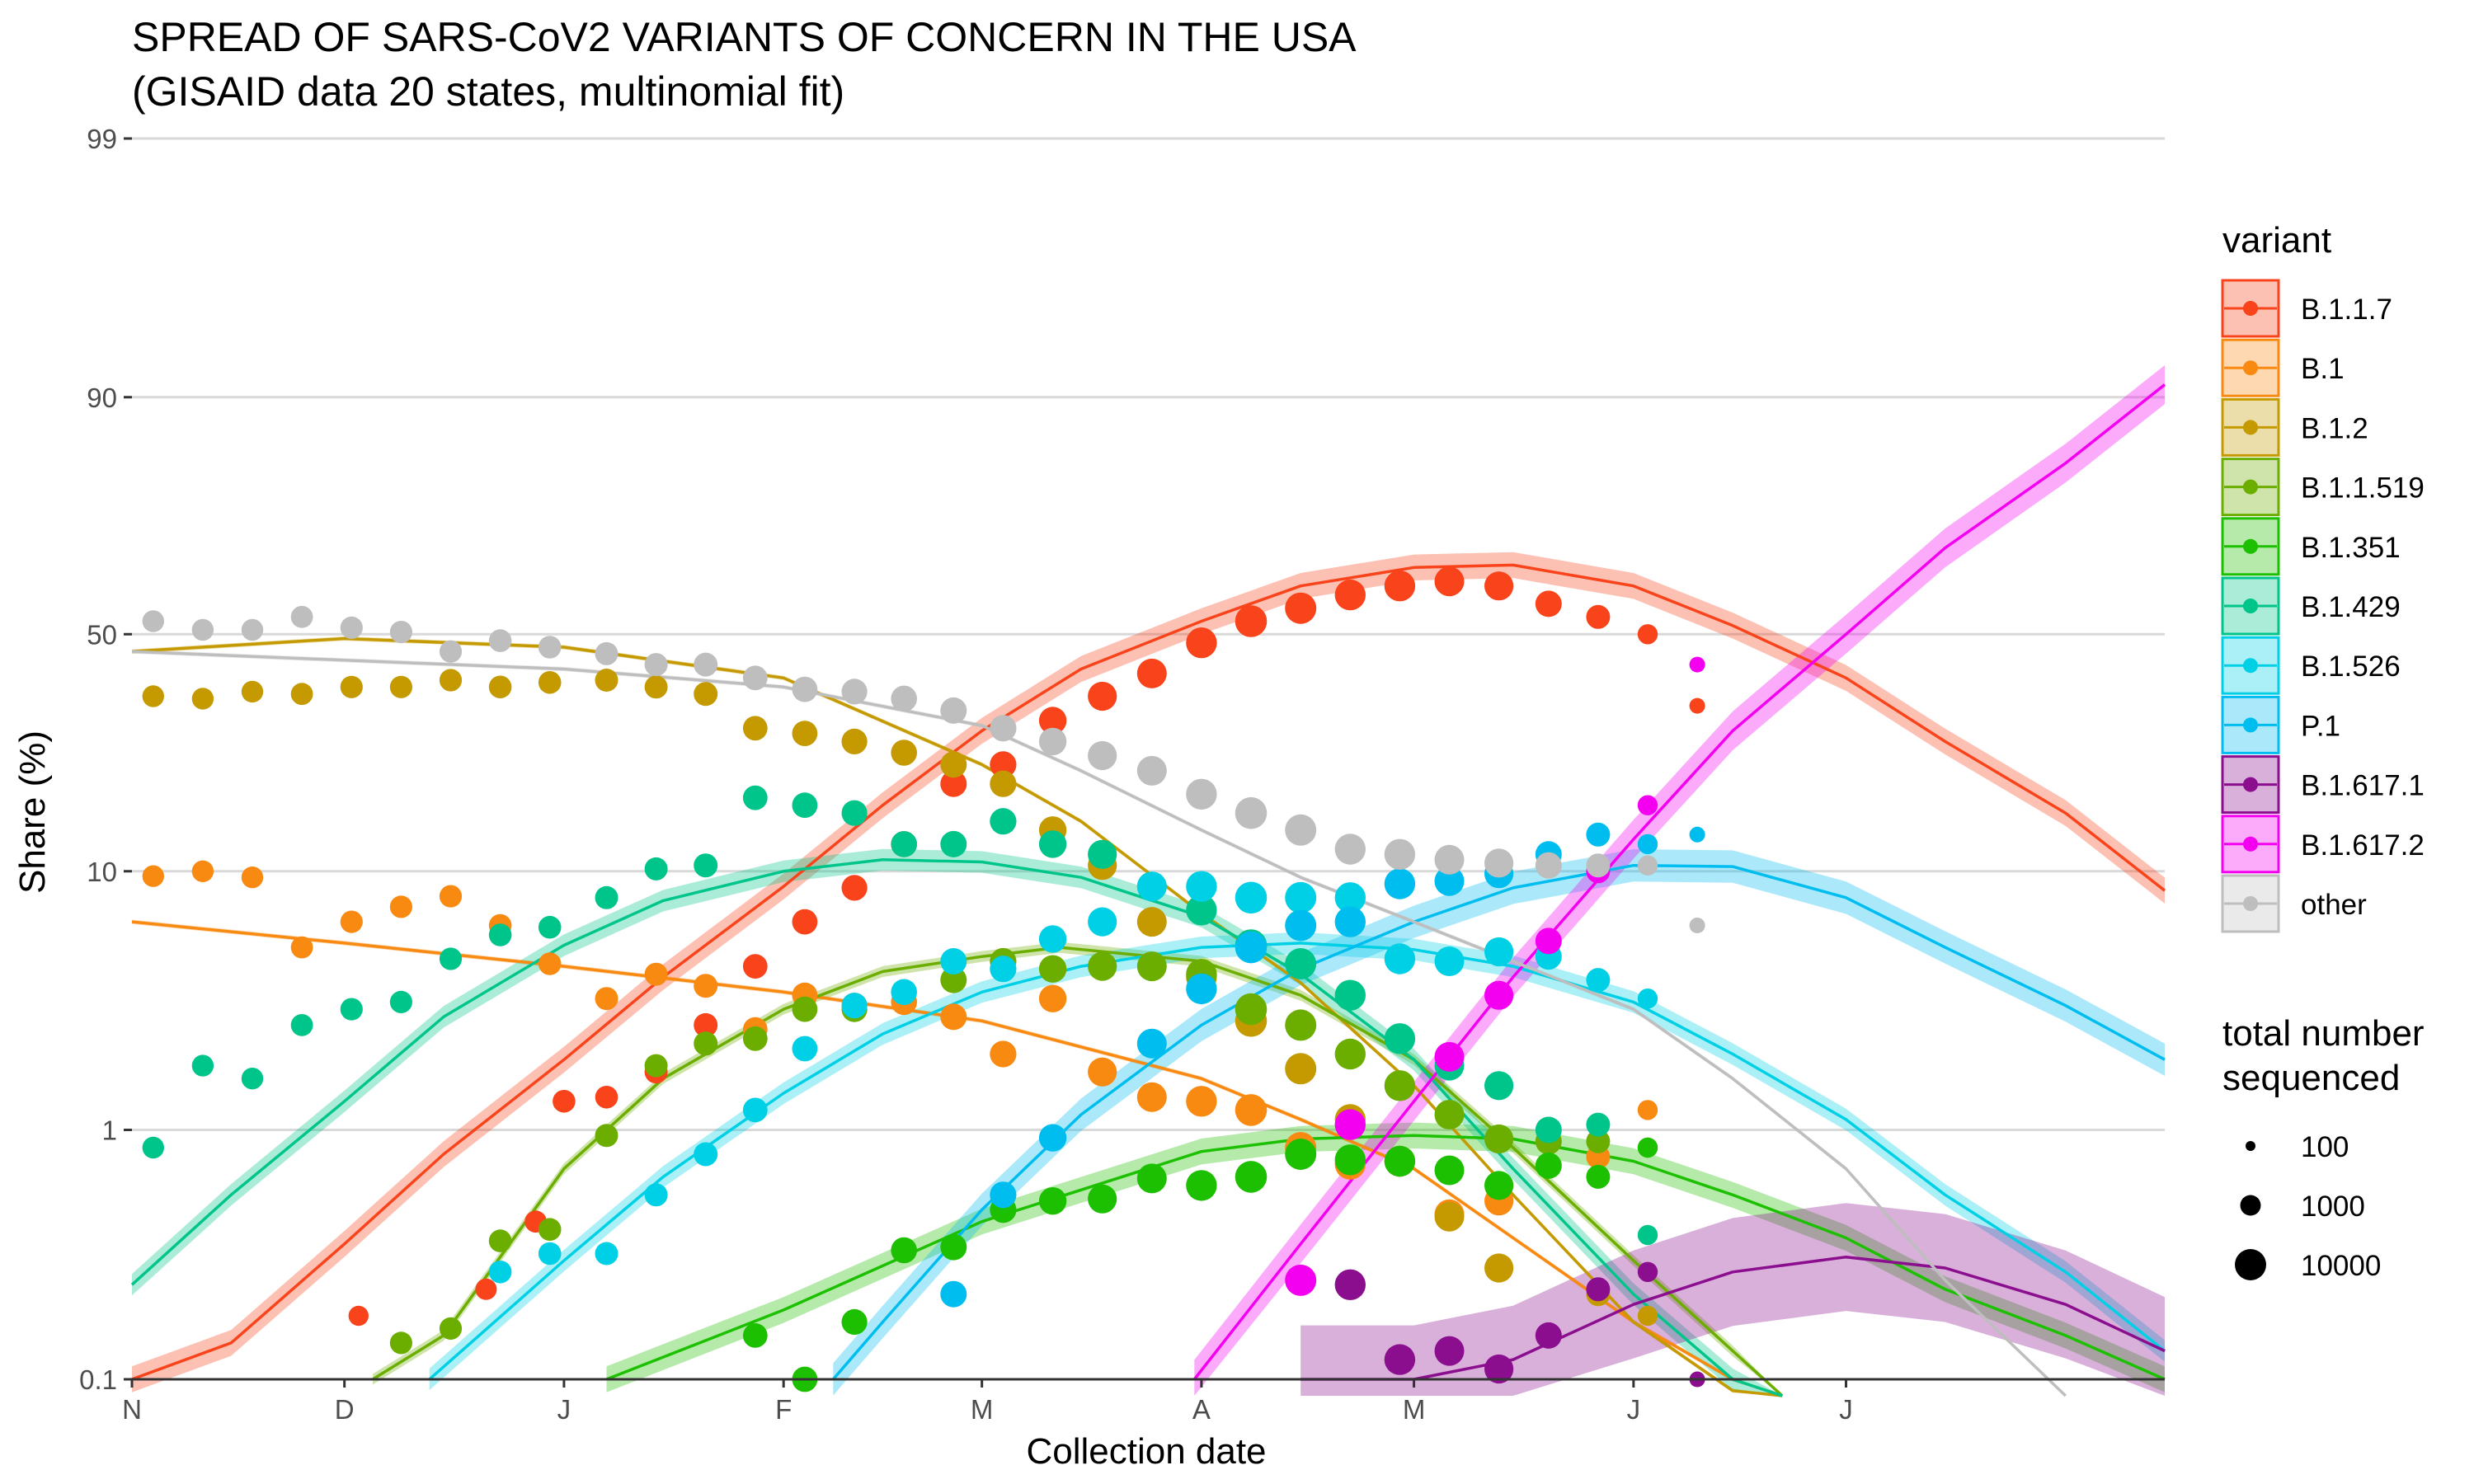 The height and width of the screenshot is (1484, 2474). What do you see at coordinates (102, 634) in the screenshot?
I see `y-tick-label: 50` at bounding box center [102, 634].